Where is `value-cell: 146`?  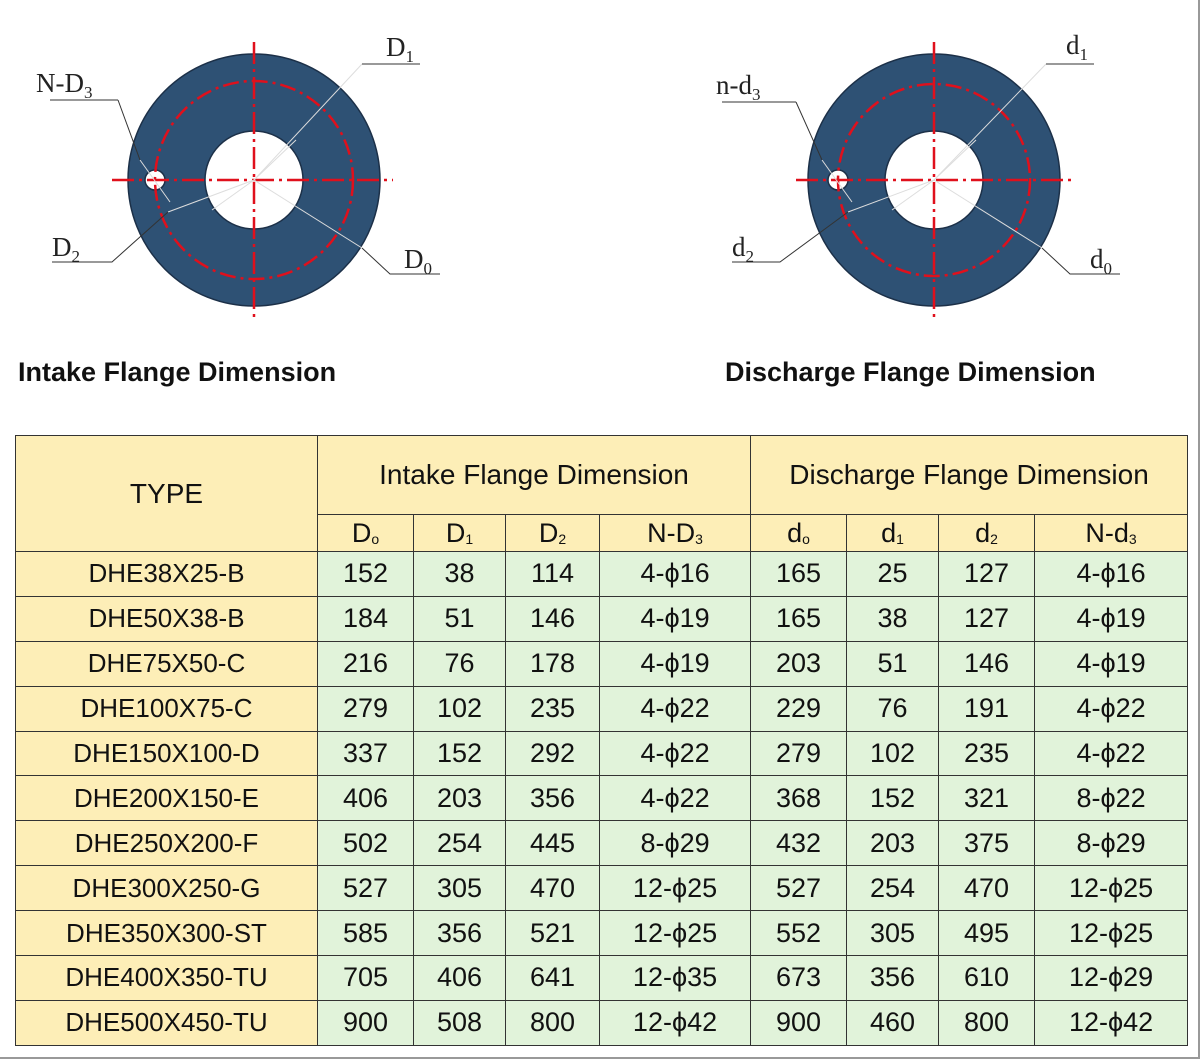 value-cell: 146 is located at coordinates (552, 618).